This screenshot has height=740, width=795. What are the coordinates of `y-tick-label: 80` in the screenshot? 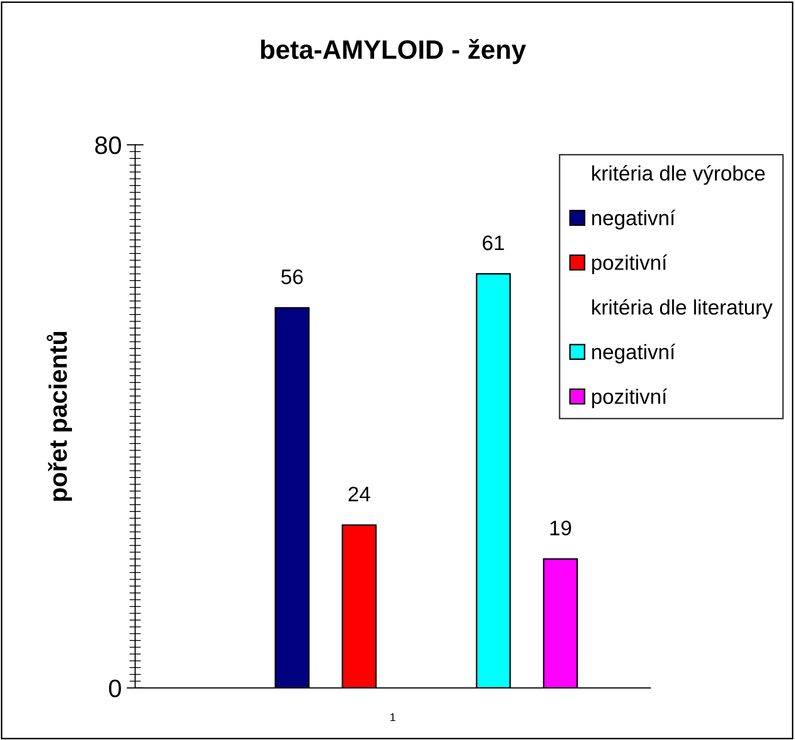 It's located at (108, 145).